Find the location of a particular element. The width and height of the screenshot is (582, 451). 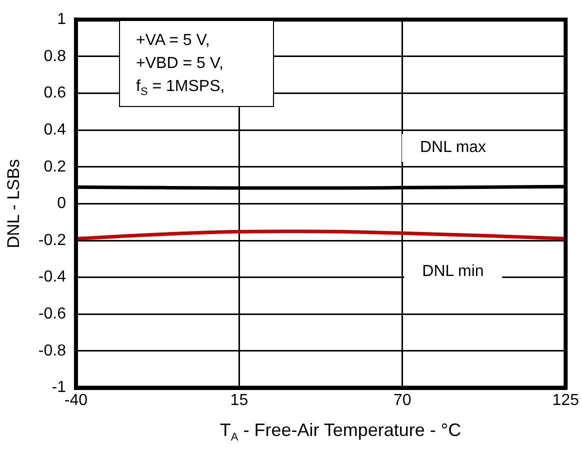

y-axis-title: DNL - LSBs is located at coordinates (13, 203).